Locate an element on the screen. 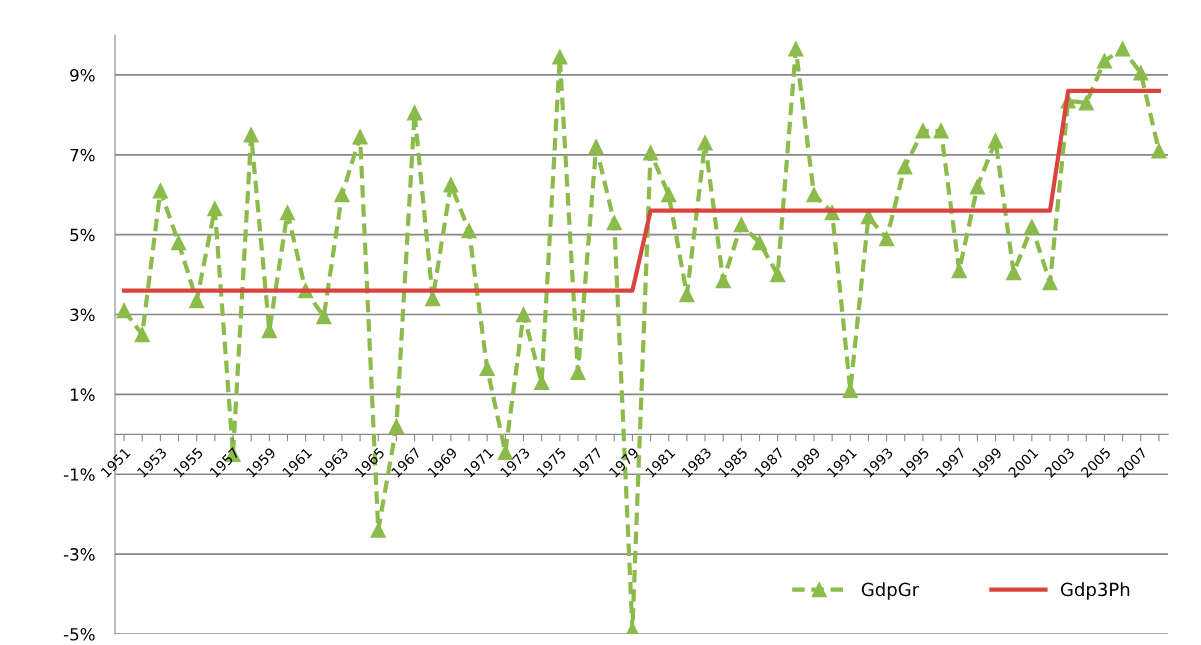  y-tick-label: -1% is located at coordinates (79, 474).